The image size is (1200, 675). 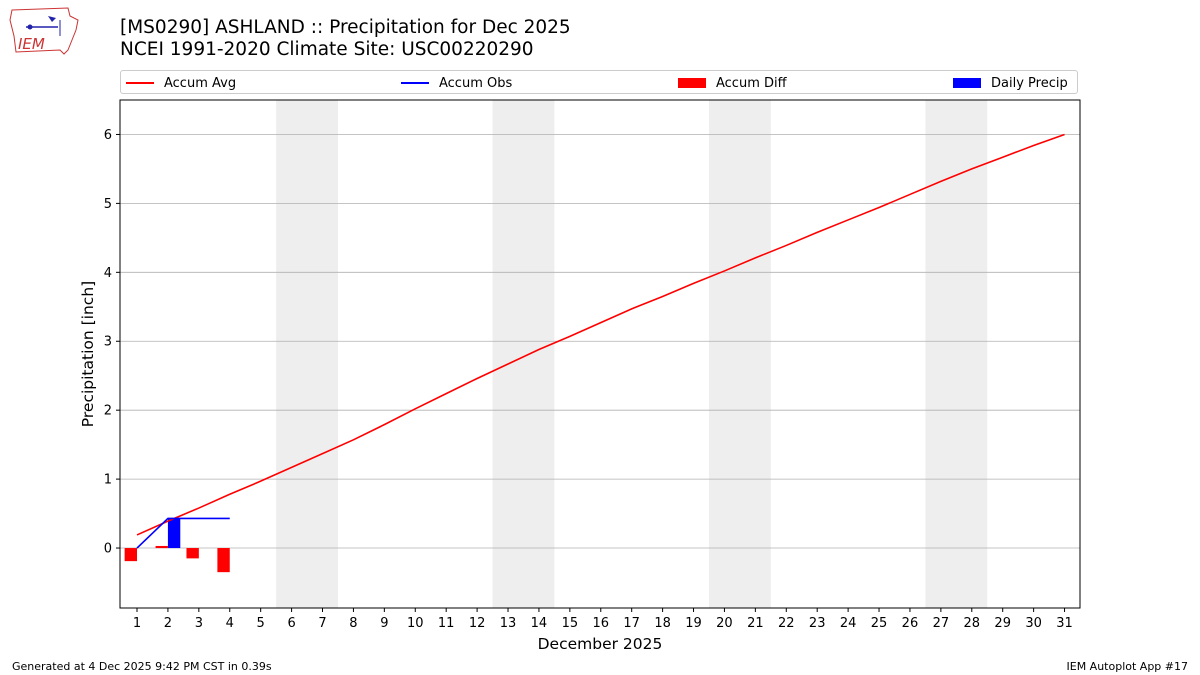 What do you see at coordinates (1002, 623) in the screenshot?
I see `x-tick-label: 29` at bounding box center [1002, 623].